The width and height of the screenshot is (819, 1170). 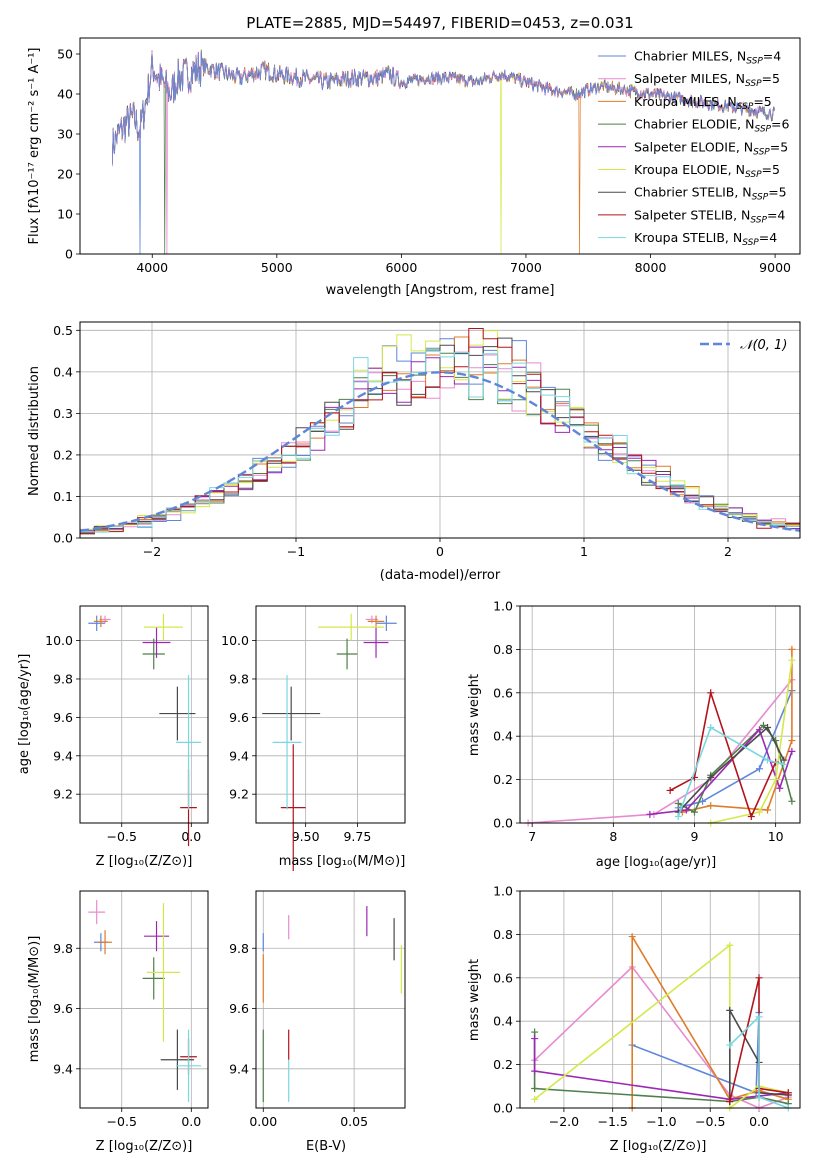 I want to click on y-tick-label: 0.3, so click(x=63, y=413).